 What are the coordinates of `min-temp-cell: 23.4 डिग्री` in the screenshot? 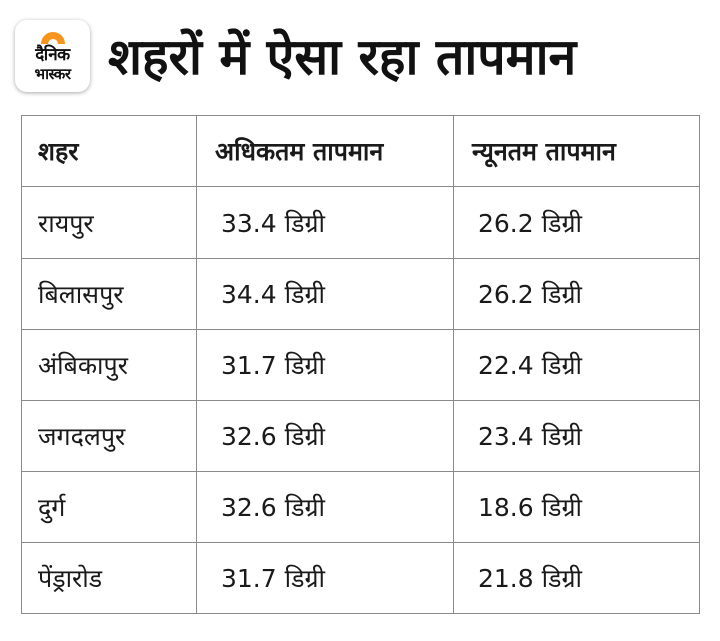 It's located at (576, 436).